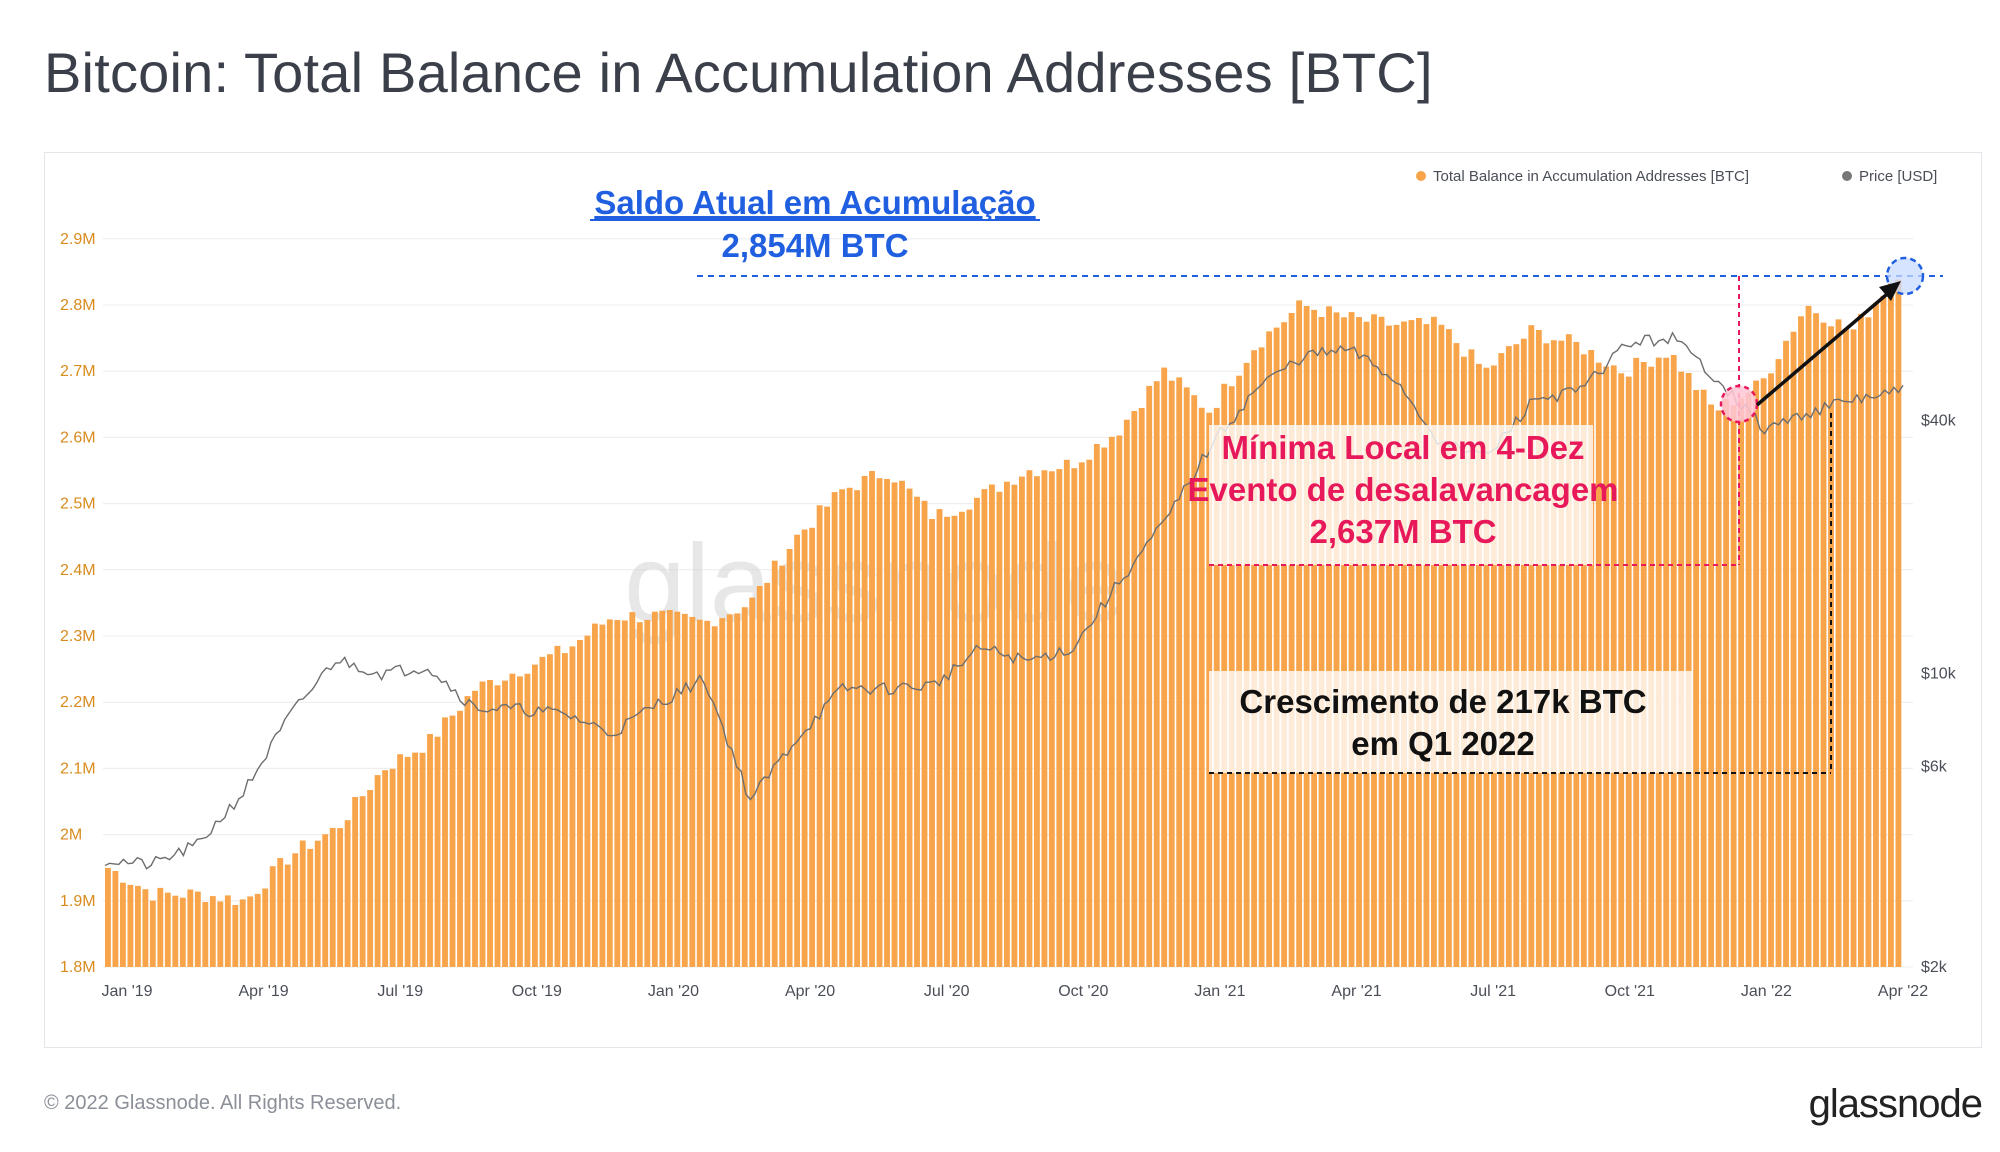 The height and width of the screenshot is (1152, 2000). Describe the element at coordinates (78, 967) in the screenshot. I see `y-tick-label: 1.8M` at that location.